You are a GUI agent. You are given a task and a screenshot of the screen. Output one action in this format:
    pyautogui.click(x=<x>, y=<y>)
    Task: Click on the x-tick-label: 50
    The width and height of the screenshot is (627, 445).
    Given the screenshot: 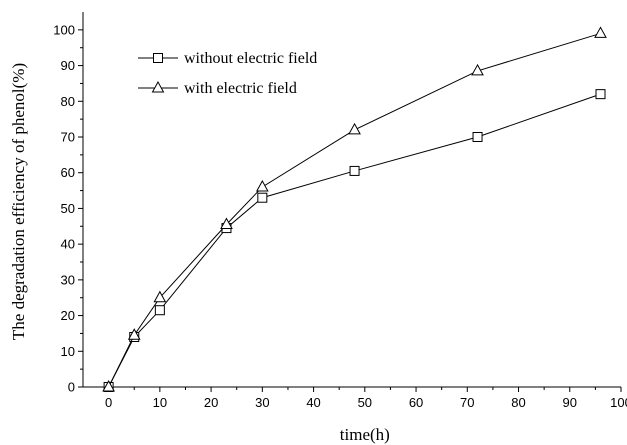 What is the action you would take?
    pyautogui.click(x=365, y=402)
    